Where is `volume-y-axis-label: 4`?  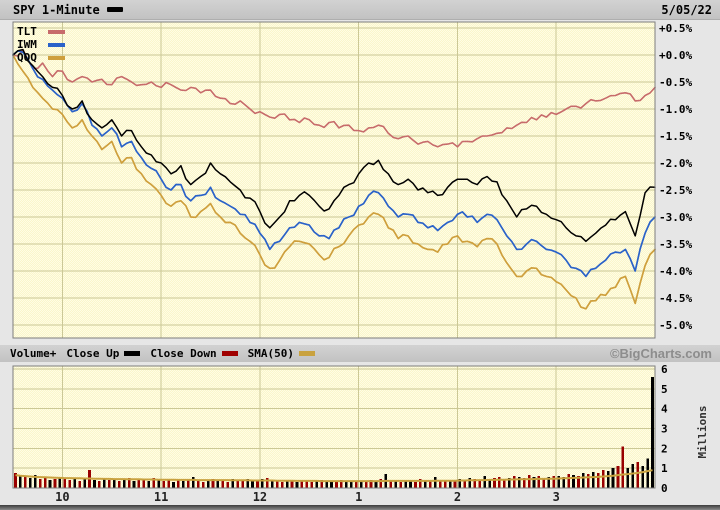
volume-y-axis-label: 4 is located at coordinates (664, 409).